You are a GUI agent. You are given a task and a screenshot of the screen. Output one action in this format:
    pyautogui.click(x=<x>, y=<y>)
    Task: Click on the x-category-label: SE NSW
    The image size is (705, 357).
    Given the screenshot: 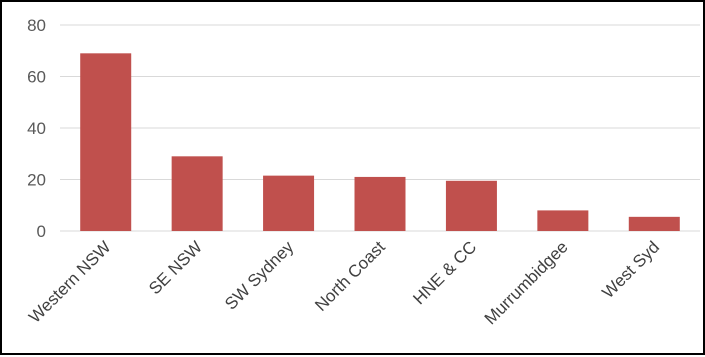 What is the action you would take?
    pyautogui.click(x=175, y=267)
    